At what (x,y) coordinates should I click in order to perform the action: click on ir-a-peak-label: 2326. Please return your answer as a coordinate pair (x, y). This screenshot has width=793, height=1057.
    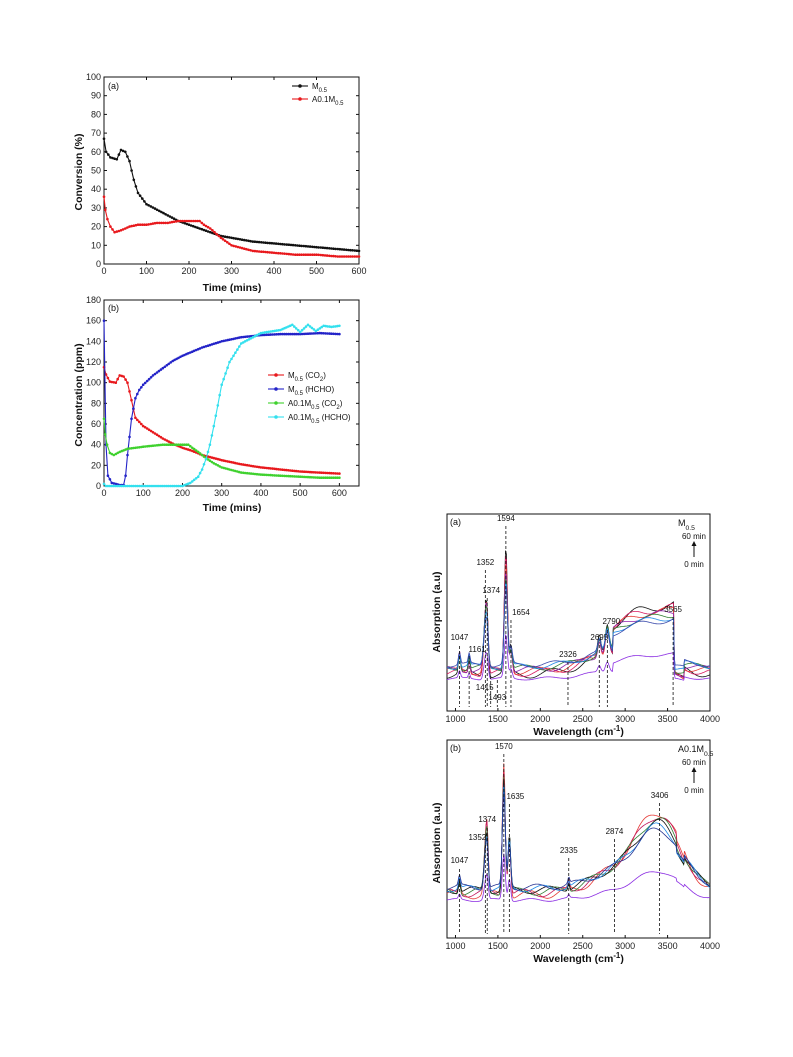
    Looking at the image, I should click on (568, 654).